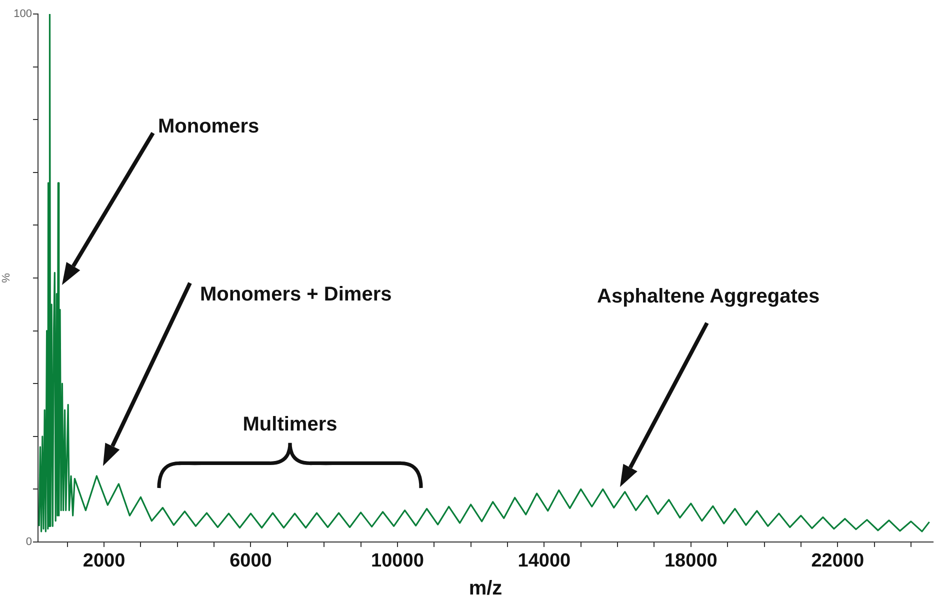  What do you see at coordinates (290, 425) in the screenshot?
I see `annotation: Multimers` at bounding box center [290, 425].